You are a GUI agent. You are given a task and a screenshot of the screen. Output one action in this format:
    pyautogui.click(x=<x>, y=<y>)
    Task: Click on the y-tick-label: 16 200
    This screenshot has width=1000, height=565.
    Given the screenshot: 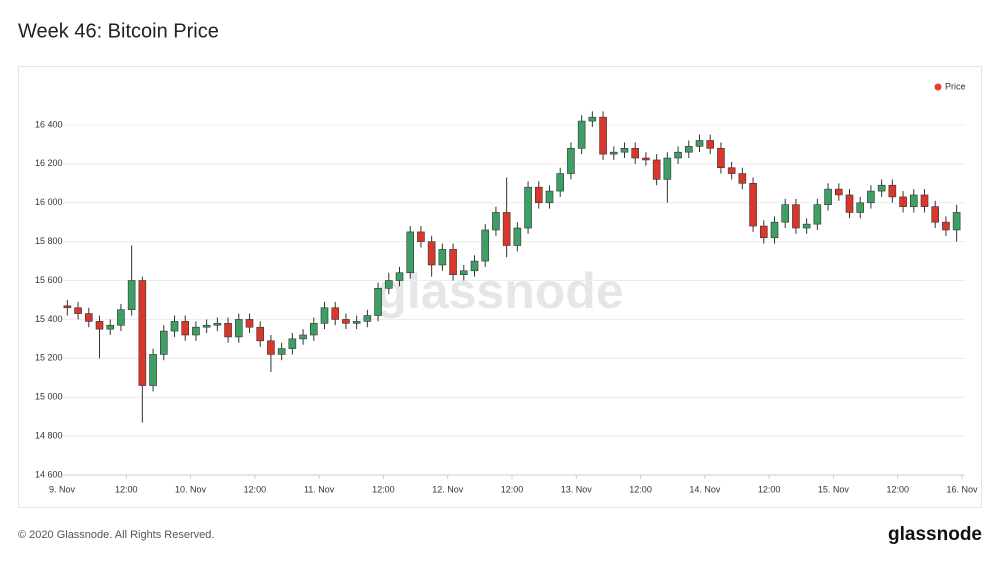 What is the action you would take?
    pyautogui.click(x=49, y=163)
    